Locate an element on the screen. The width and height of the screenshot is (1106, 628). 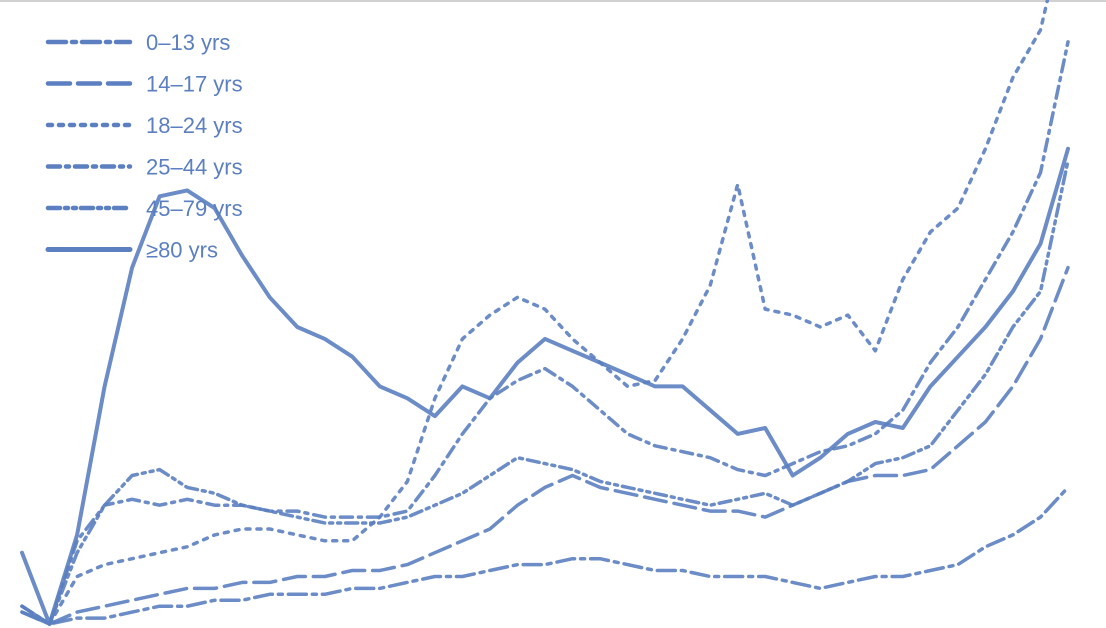
legend-label-1: 14–17 yrs is located at coordinates (194, 84).